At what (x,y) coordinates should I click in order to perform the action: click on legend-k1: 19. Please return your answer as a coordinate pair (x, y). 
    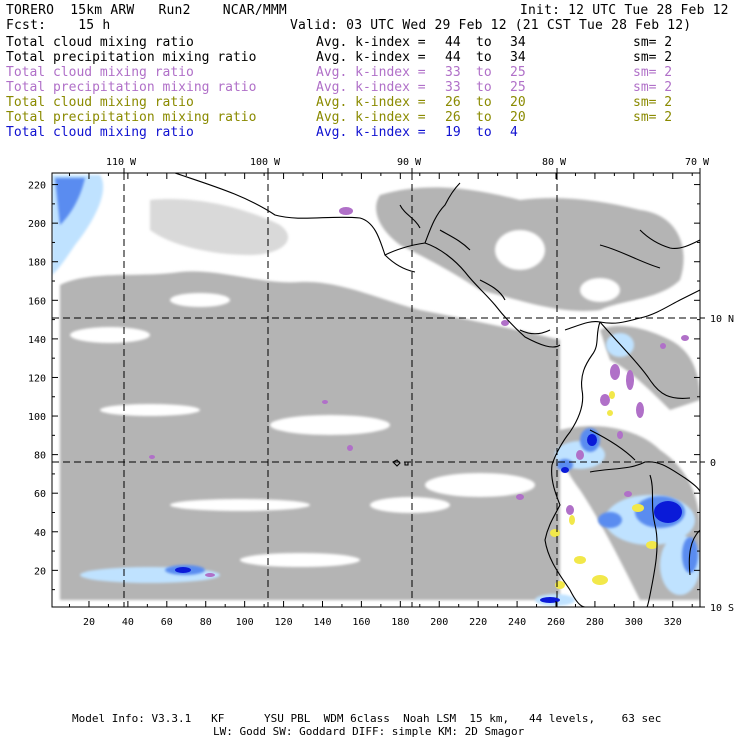
    Looking at the image, I should click on (453, 132).